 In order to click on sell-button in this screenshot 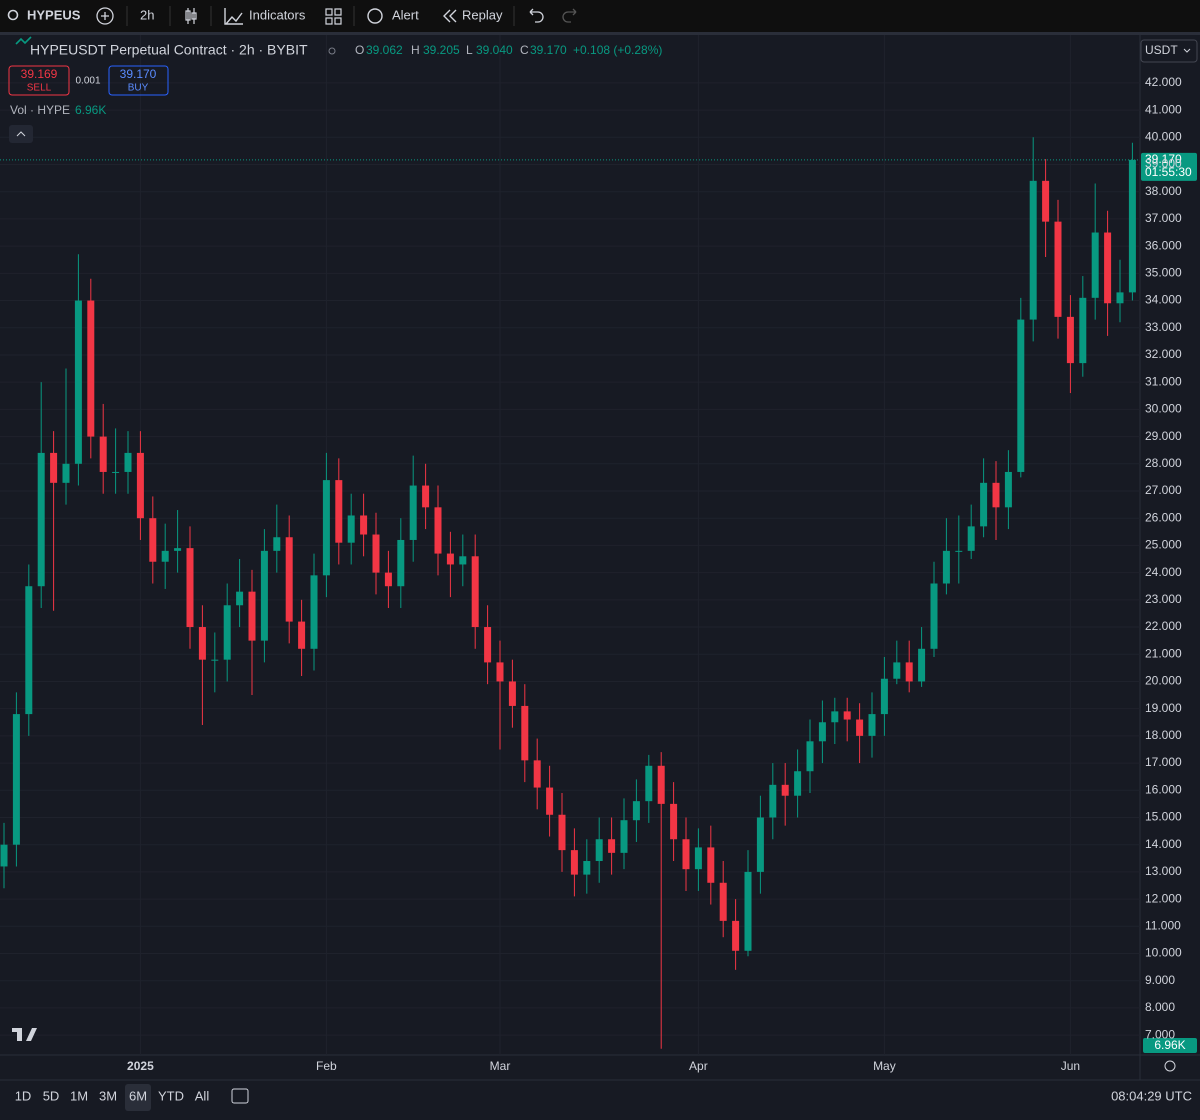, I will do `click(39, 80)`.